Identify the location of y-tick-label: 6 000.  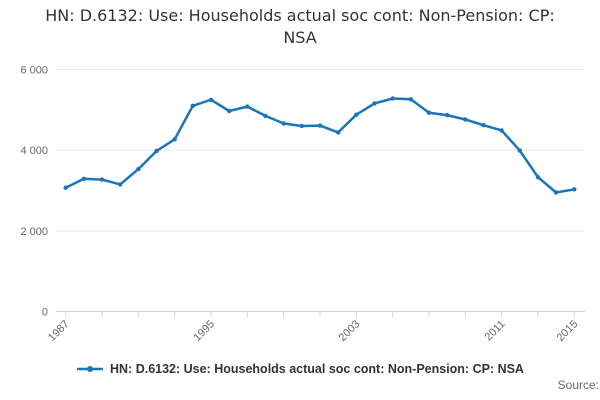
(34, 71).